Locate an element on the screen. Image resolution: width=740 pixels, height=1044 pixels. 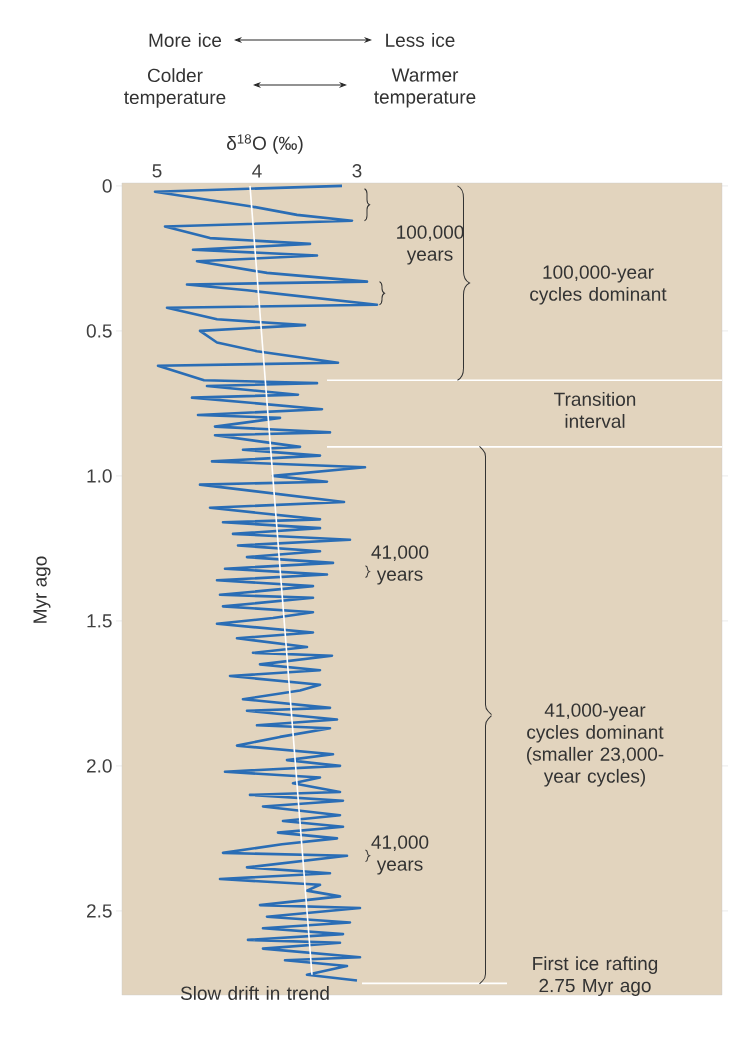
annotation: 41,000-year cycles dominant (smaller 23,000-year cycles) is located at coordinates (595, 745).